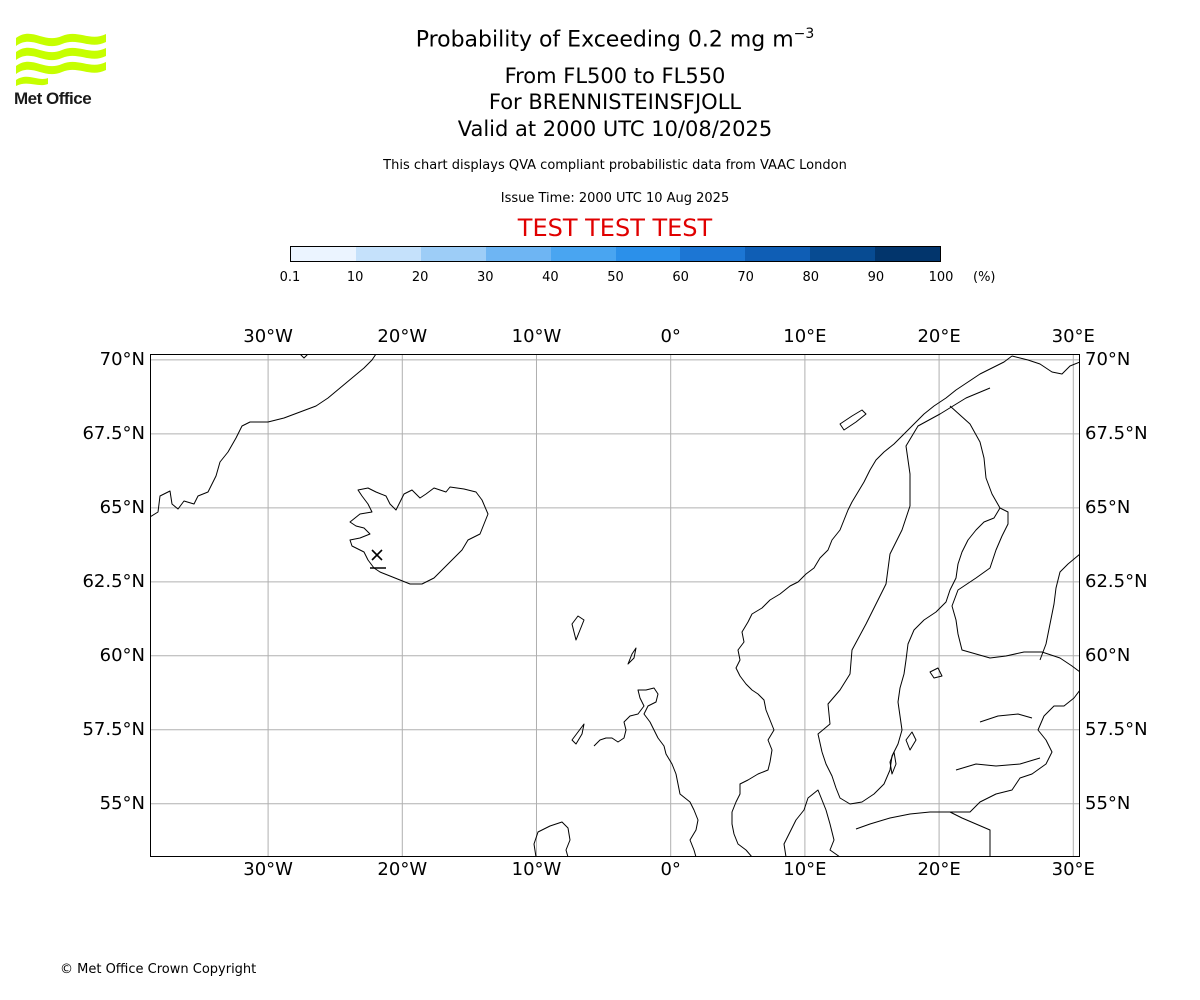 The height and width of the screenshot is (1000, 1200). Describe the element at coordinates (893, 763) in the screenshot. I see `oland` at that location.